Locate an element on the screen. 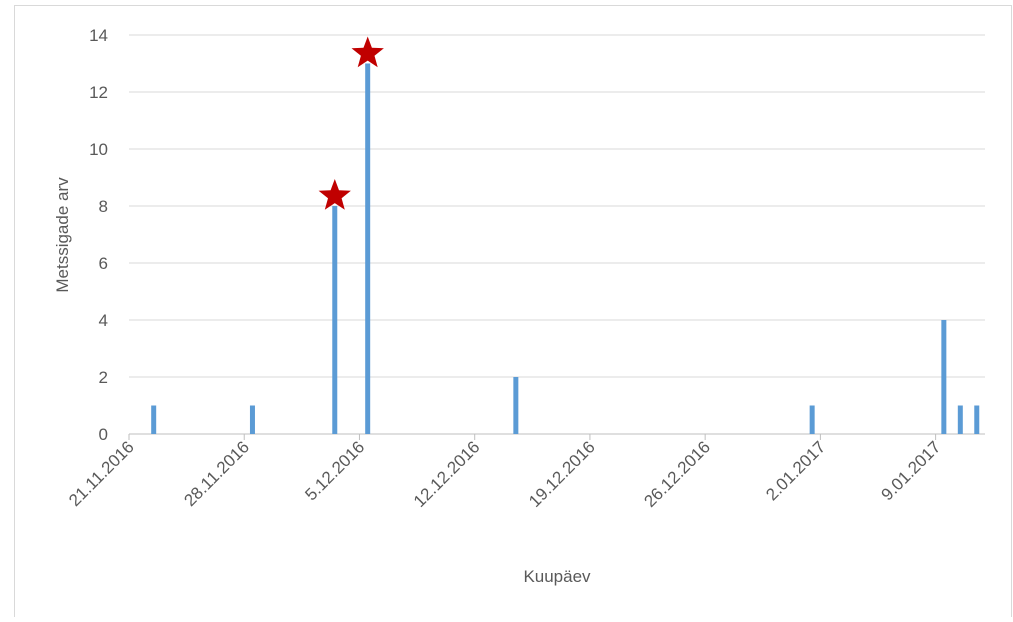 The width and height of the screenshot is (1013, 622). x-axis-title: Kuupäev is located at coordinates (557, 576).